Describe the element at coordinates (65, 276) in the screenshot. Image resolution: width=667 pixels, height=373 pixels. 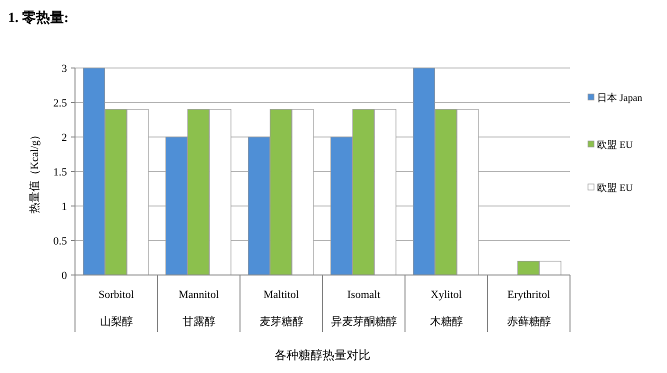
I see `y-tick-label: 0` at that location.